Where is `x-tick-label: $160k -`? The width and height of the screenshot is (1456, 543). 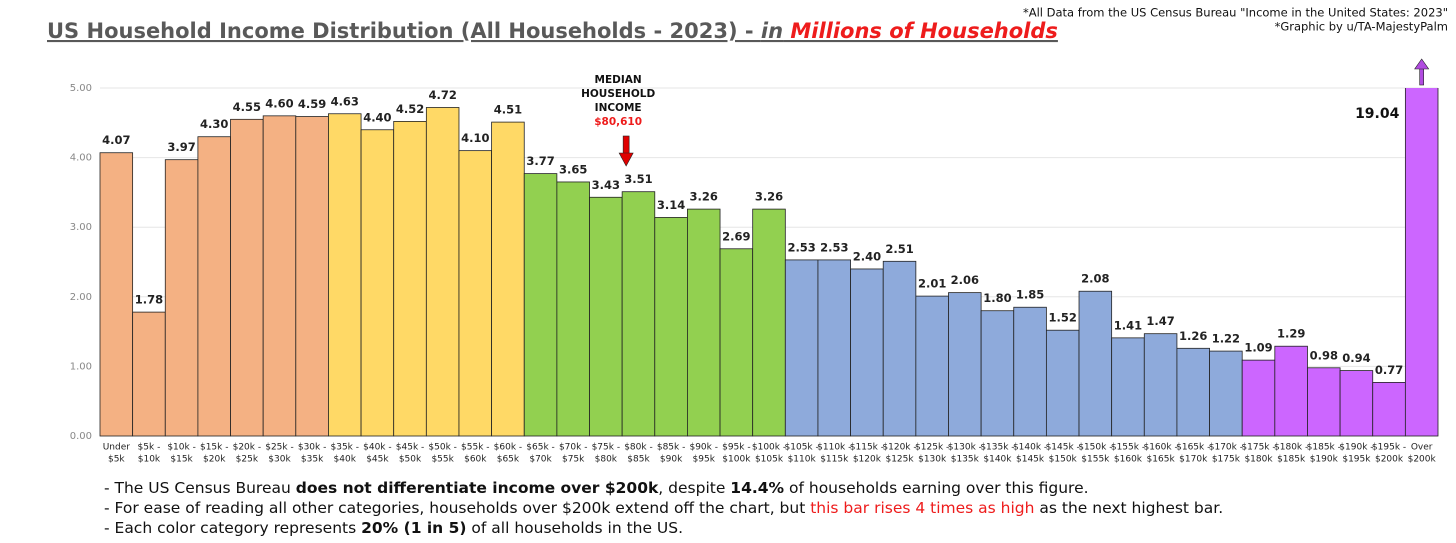 x-tick-label: $160k - is located at coordinates (1160, 448).